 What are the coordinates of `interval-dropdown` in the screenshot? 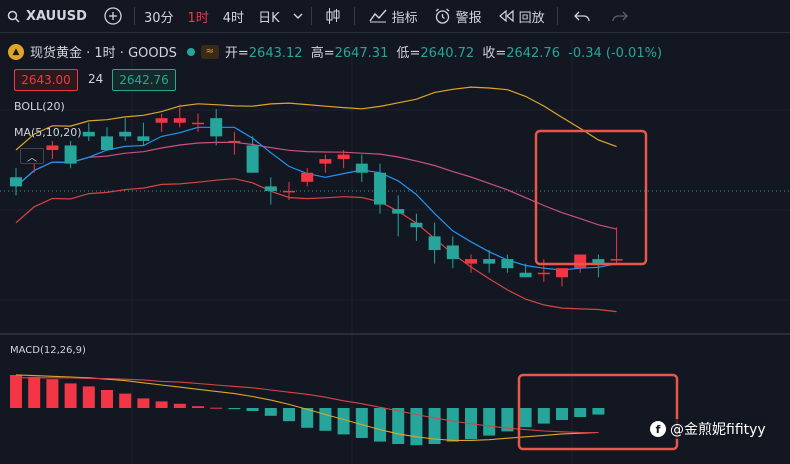 It's located at (298, 16).